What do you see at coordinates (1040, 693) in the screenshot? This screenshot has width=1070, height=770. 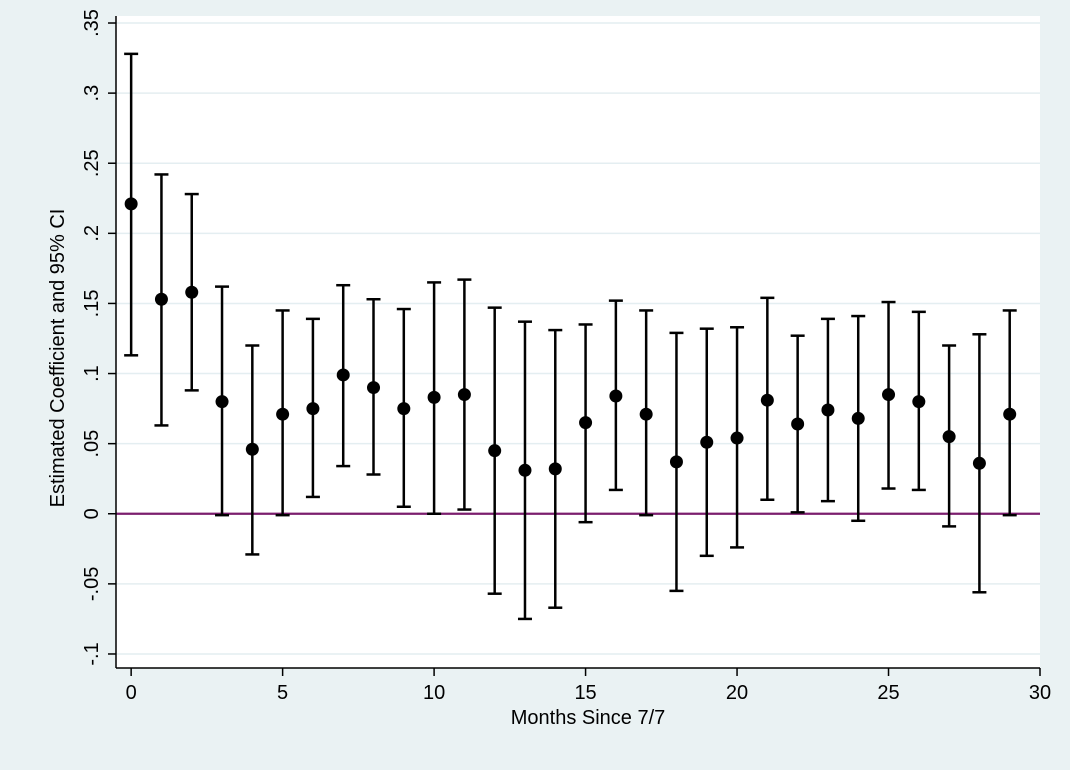 I see `x-tick-label: 30` at bounding box center [1040, 693].